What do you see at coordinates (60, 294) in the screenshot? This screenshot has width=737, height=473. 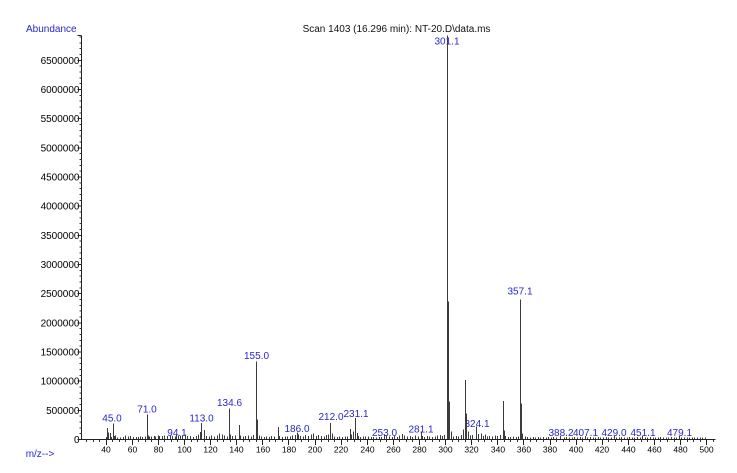 I see `svg-text: 2500000` at bounding box center [60, 294].